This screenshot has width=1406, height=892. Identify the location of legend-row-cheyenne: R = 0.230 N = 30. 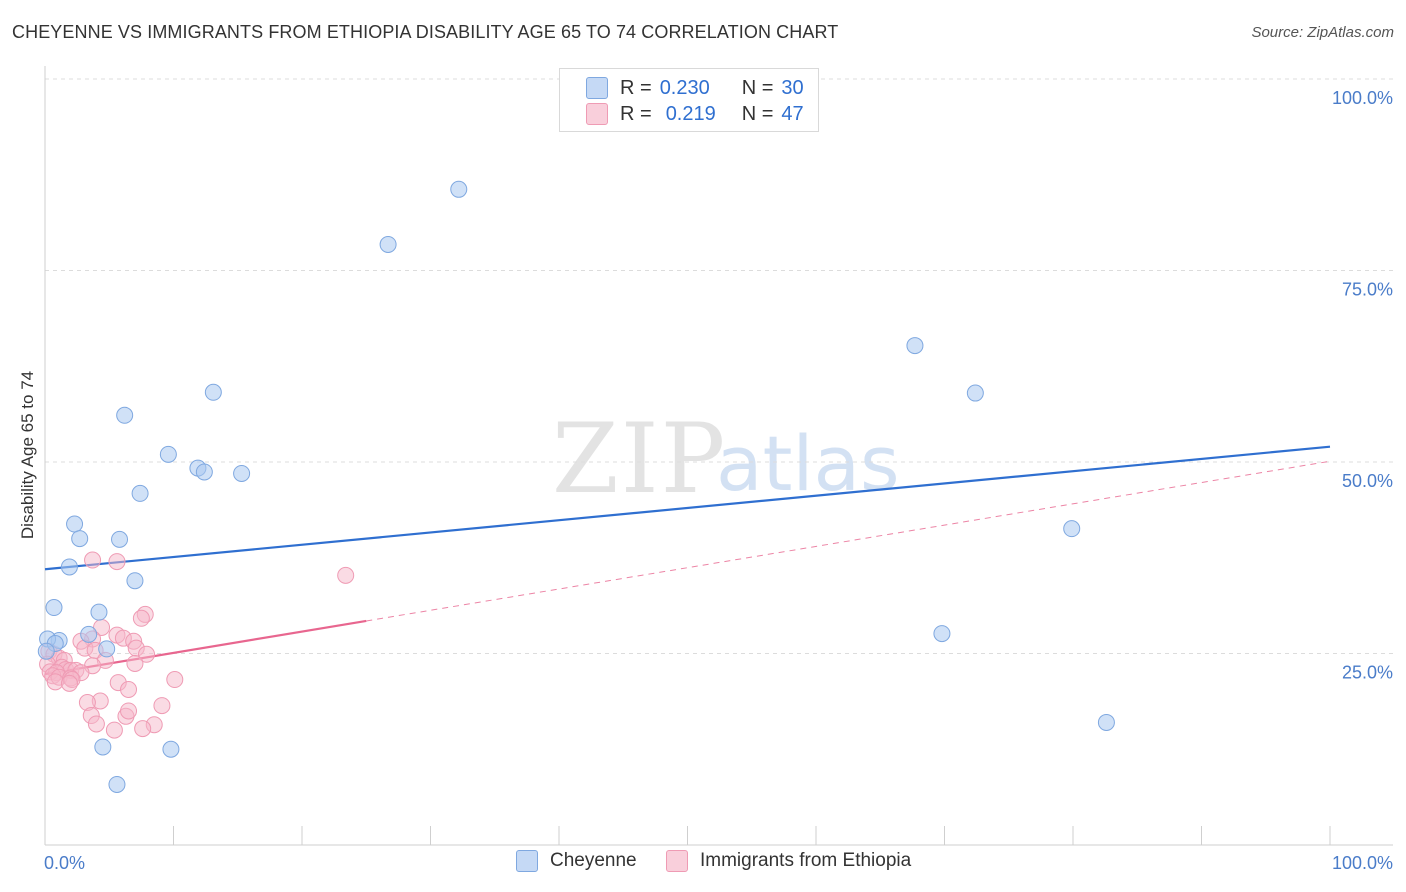
(695, 88).